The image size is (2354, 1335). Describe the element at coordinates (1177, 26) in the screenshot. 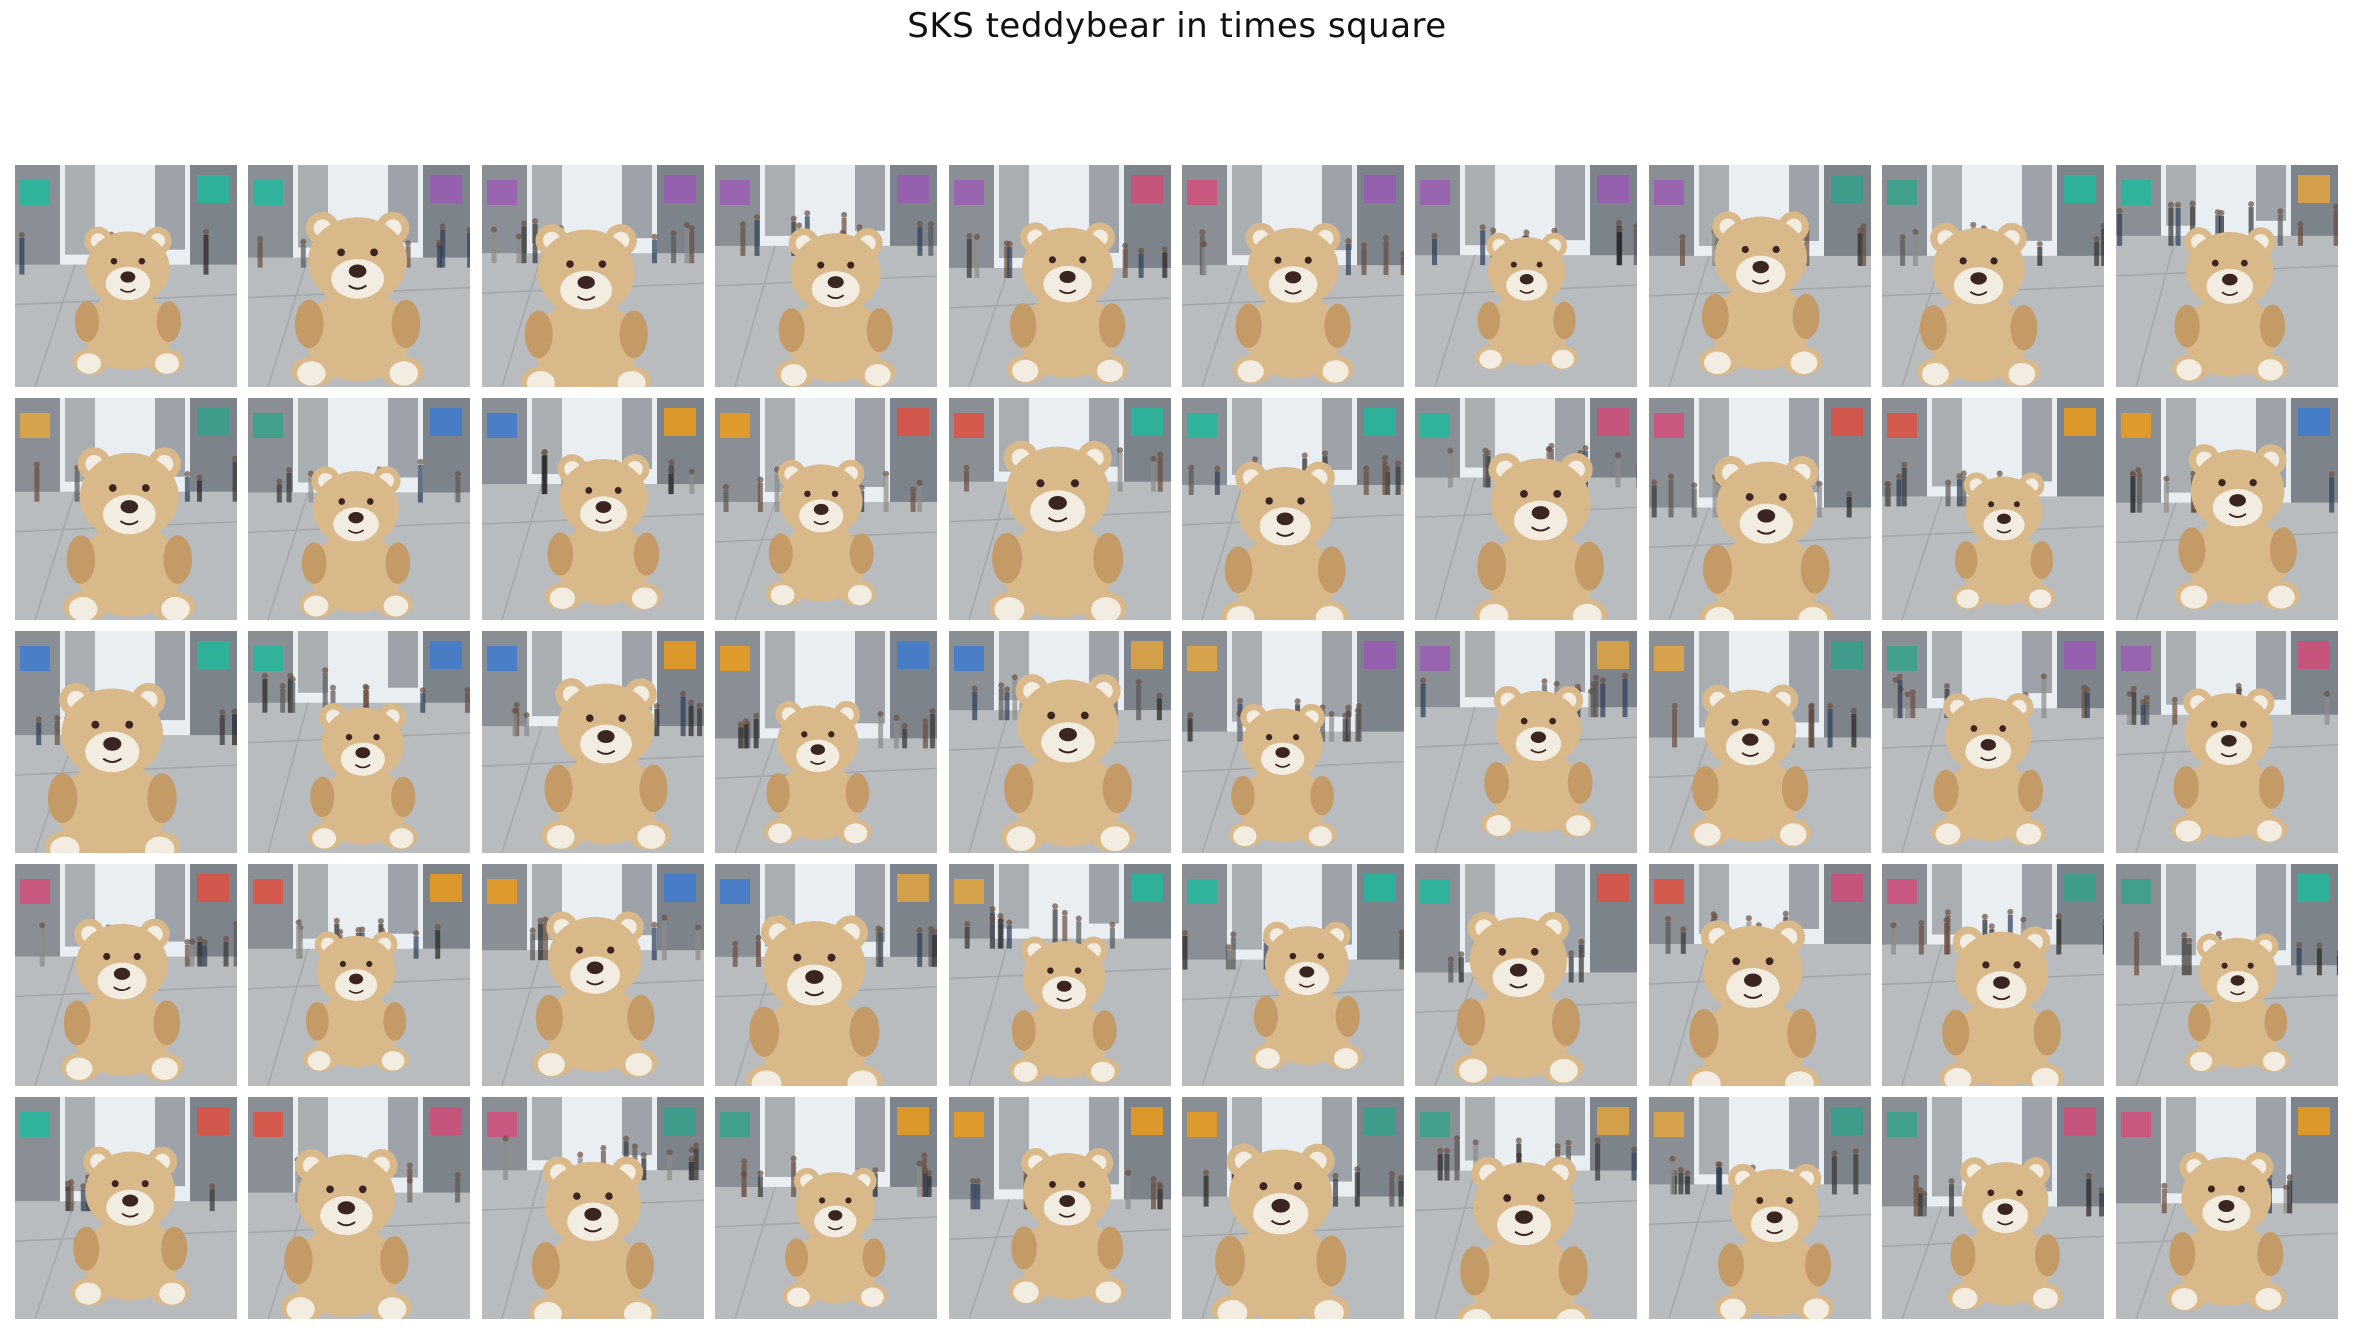

I see `figure-title: SKS teddybear in times square` at that location.